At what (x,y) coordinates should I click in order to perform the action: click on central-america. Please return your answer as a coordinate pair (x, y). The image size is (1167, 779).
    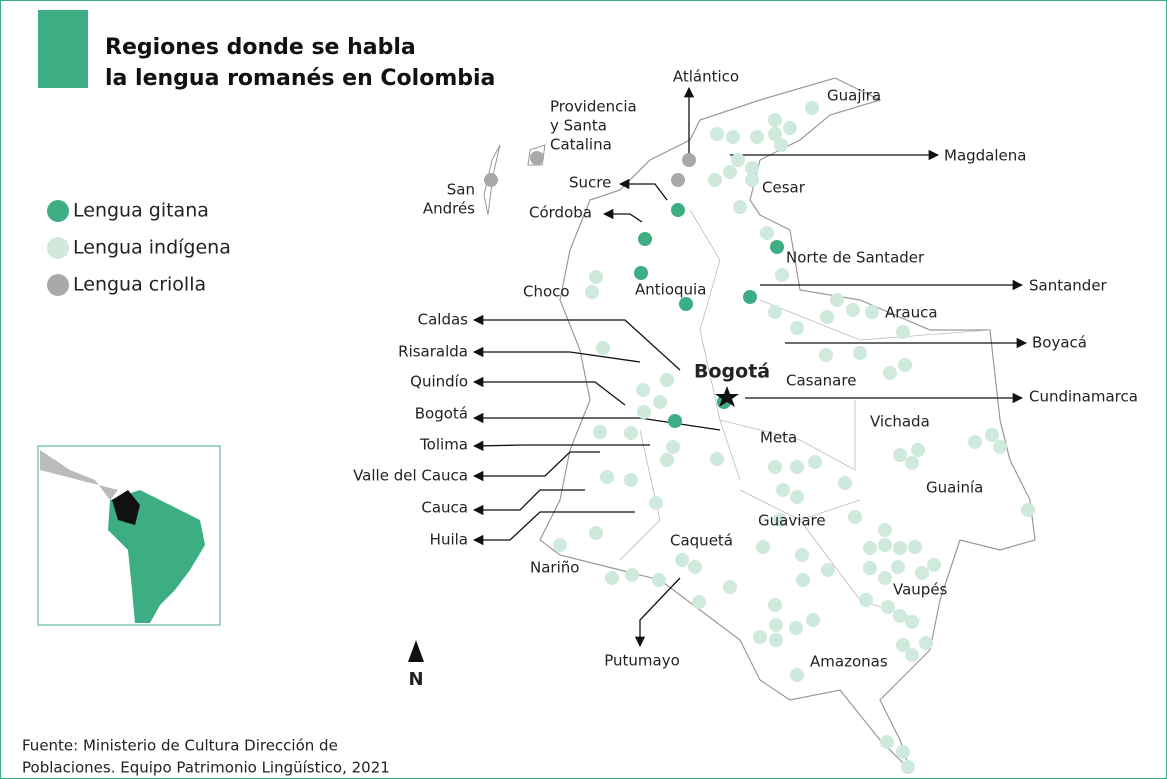
    Looking at the image, I should click on (79, 475).